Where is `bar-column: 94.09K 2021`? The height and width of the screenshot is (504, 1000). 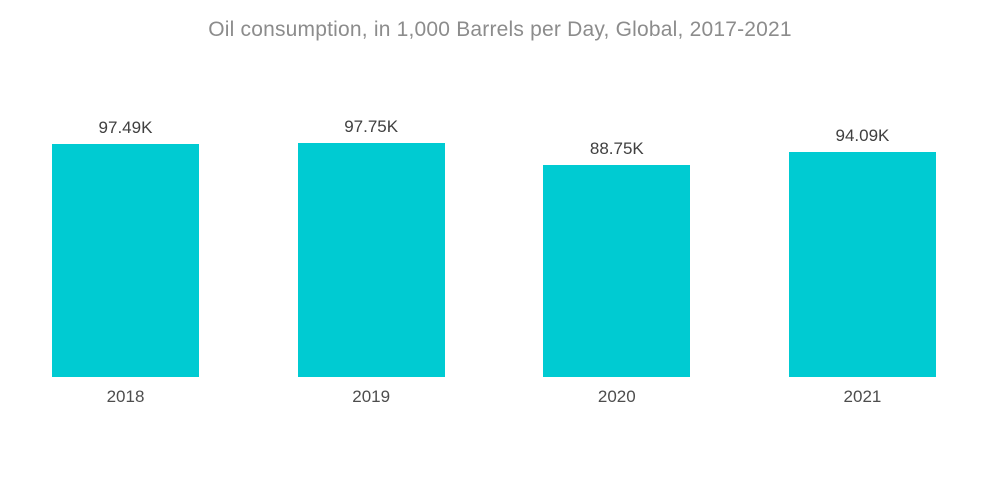
bar-column: 94.09K 2021 is located at coordinates (862, 315).